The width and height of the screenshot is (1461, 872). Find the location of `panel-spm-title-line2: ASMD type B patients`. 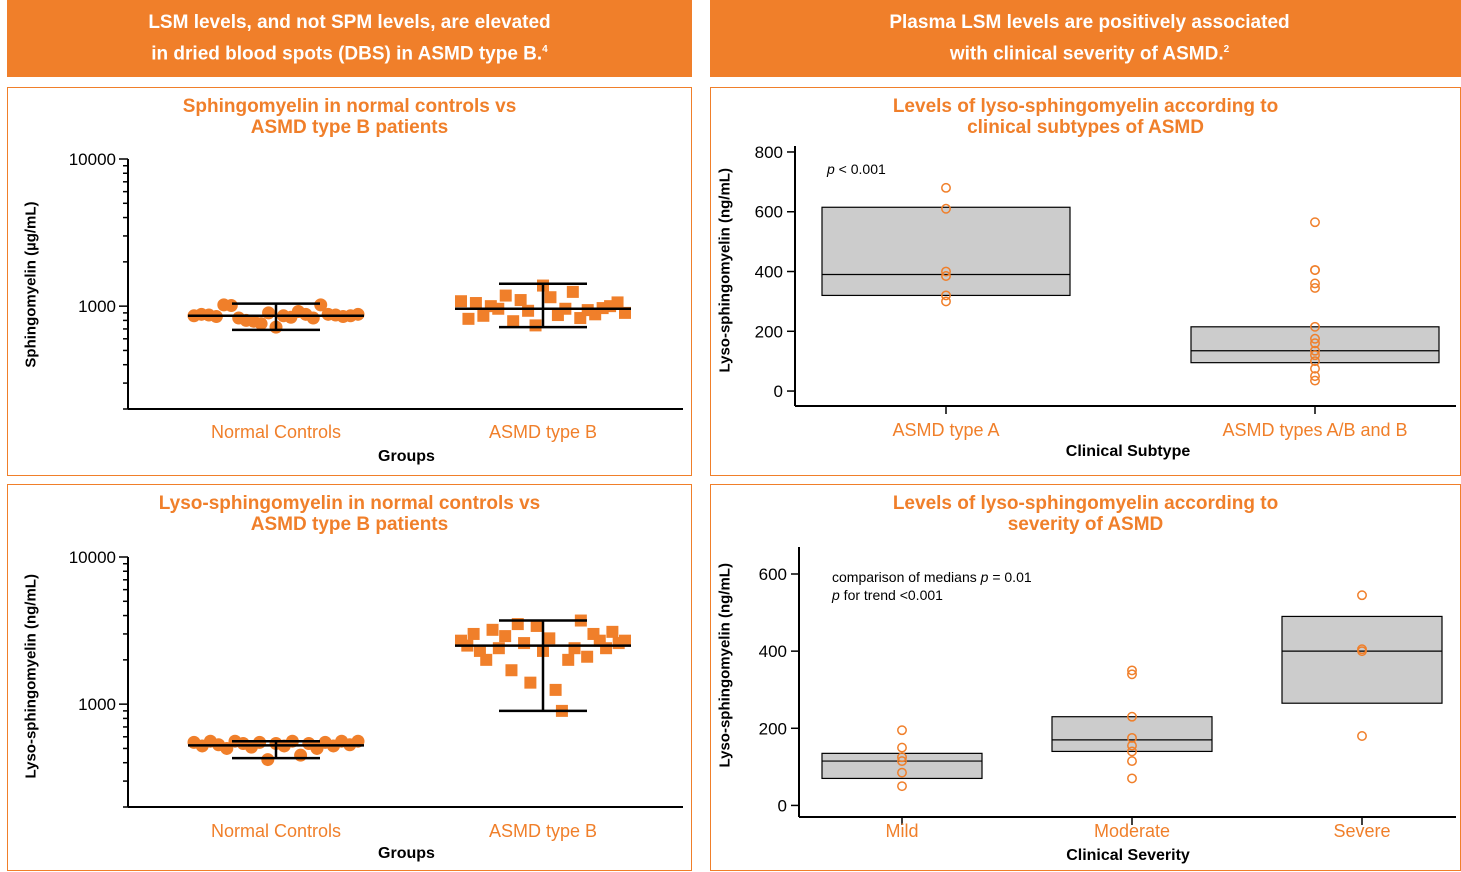

panel-spm-title-line2: ASMD type B patients is located at coordinates (349, 127).